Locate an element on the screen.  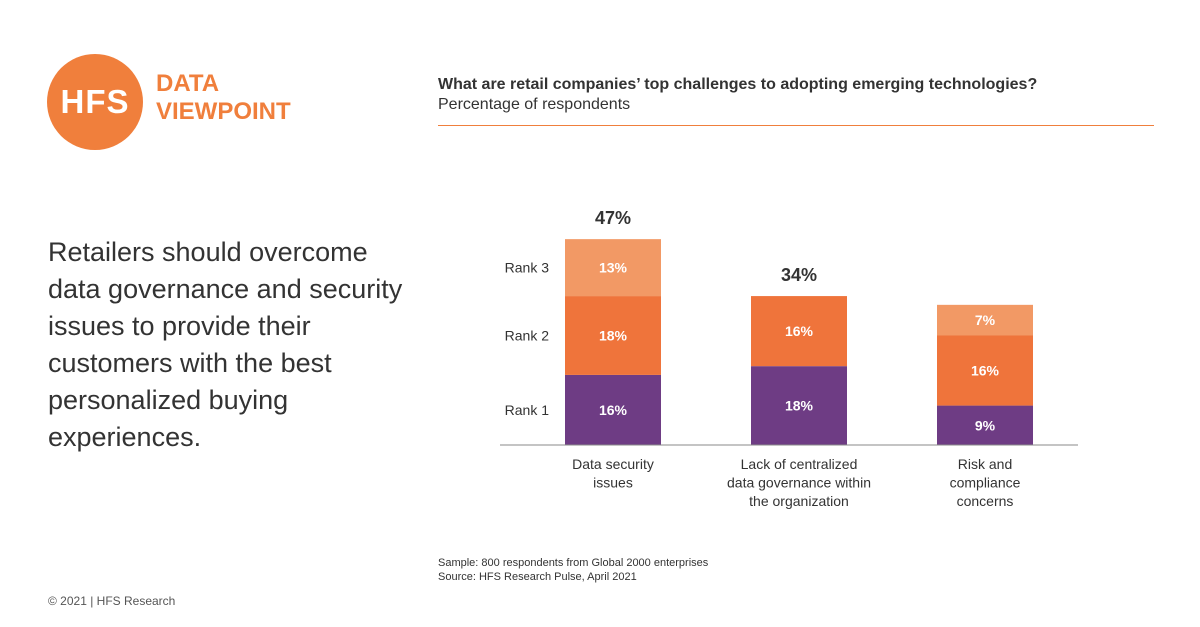
category-label: Data security is located at coordinates (613, 464).